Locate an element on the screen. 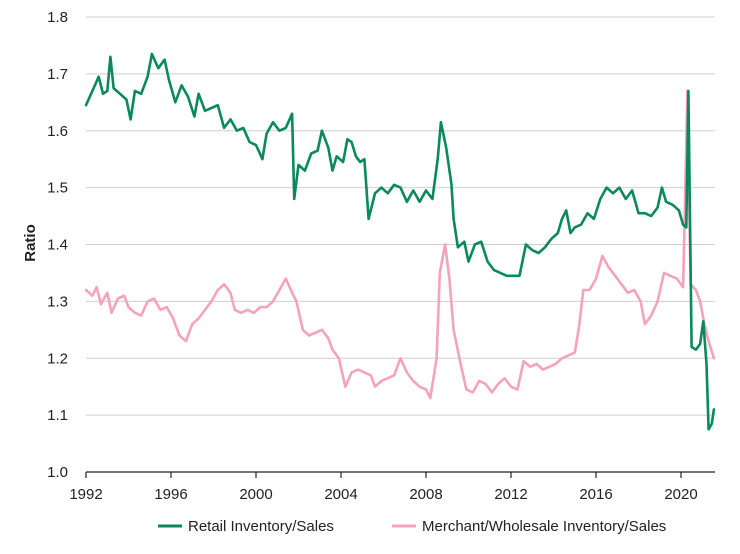  y-tick-label: 1.0 is located at coordinates (57, 472).